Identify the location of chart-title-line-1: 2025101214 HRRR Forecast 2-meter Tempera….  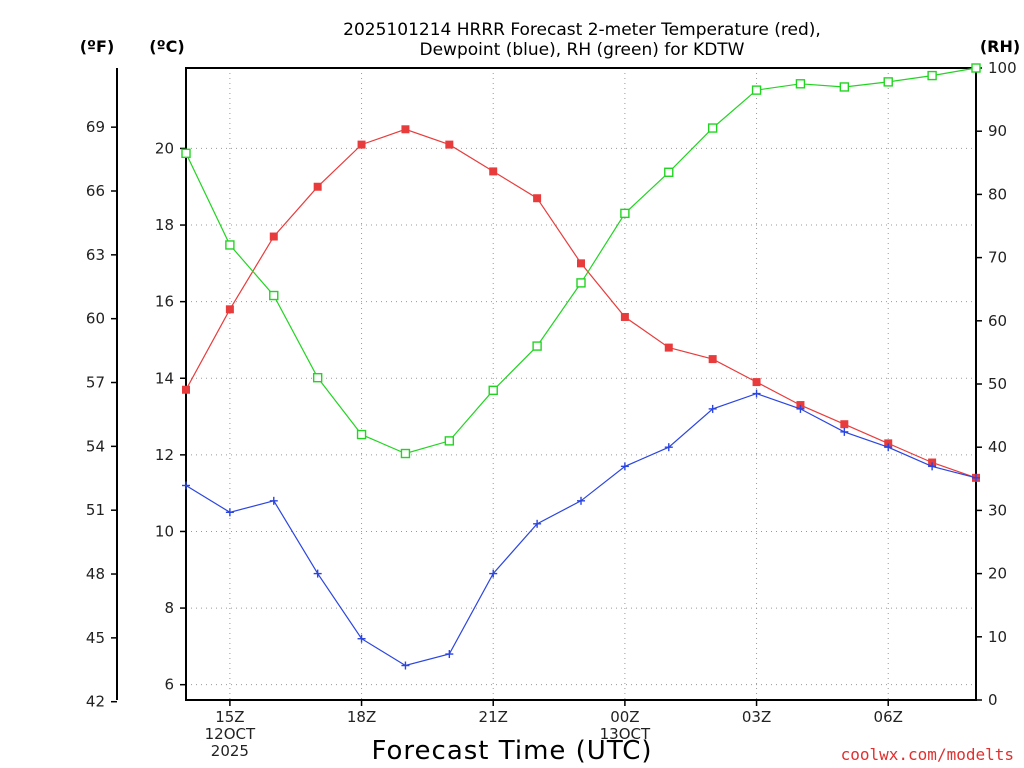
(582, 30).